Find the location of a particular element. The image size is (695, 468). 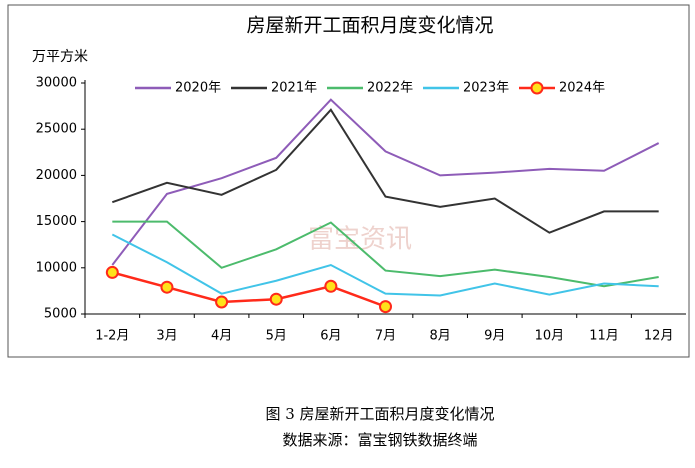

y-tick-label: 10000 is located at coordinates (56, 267).